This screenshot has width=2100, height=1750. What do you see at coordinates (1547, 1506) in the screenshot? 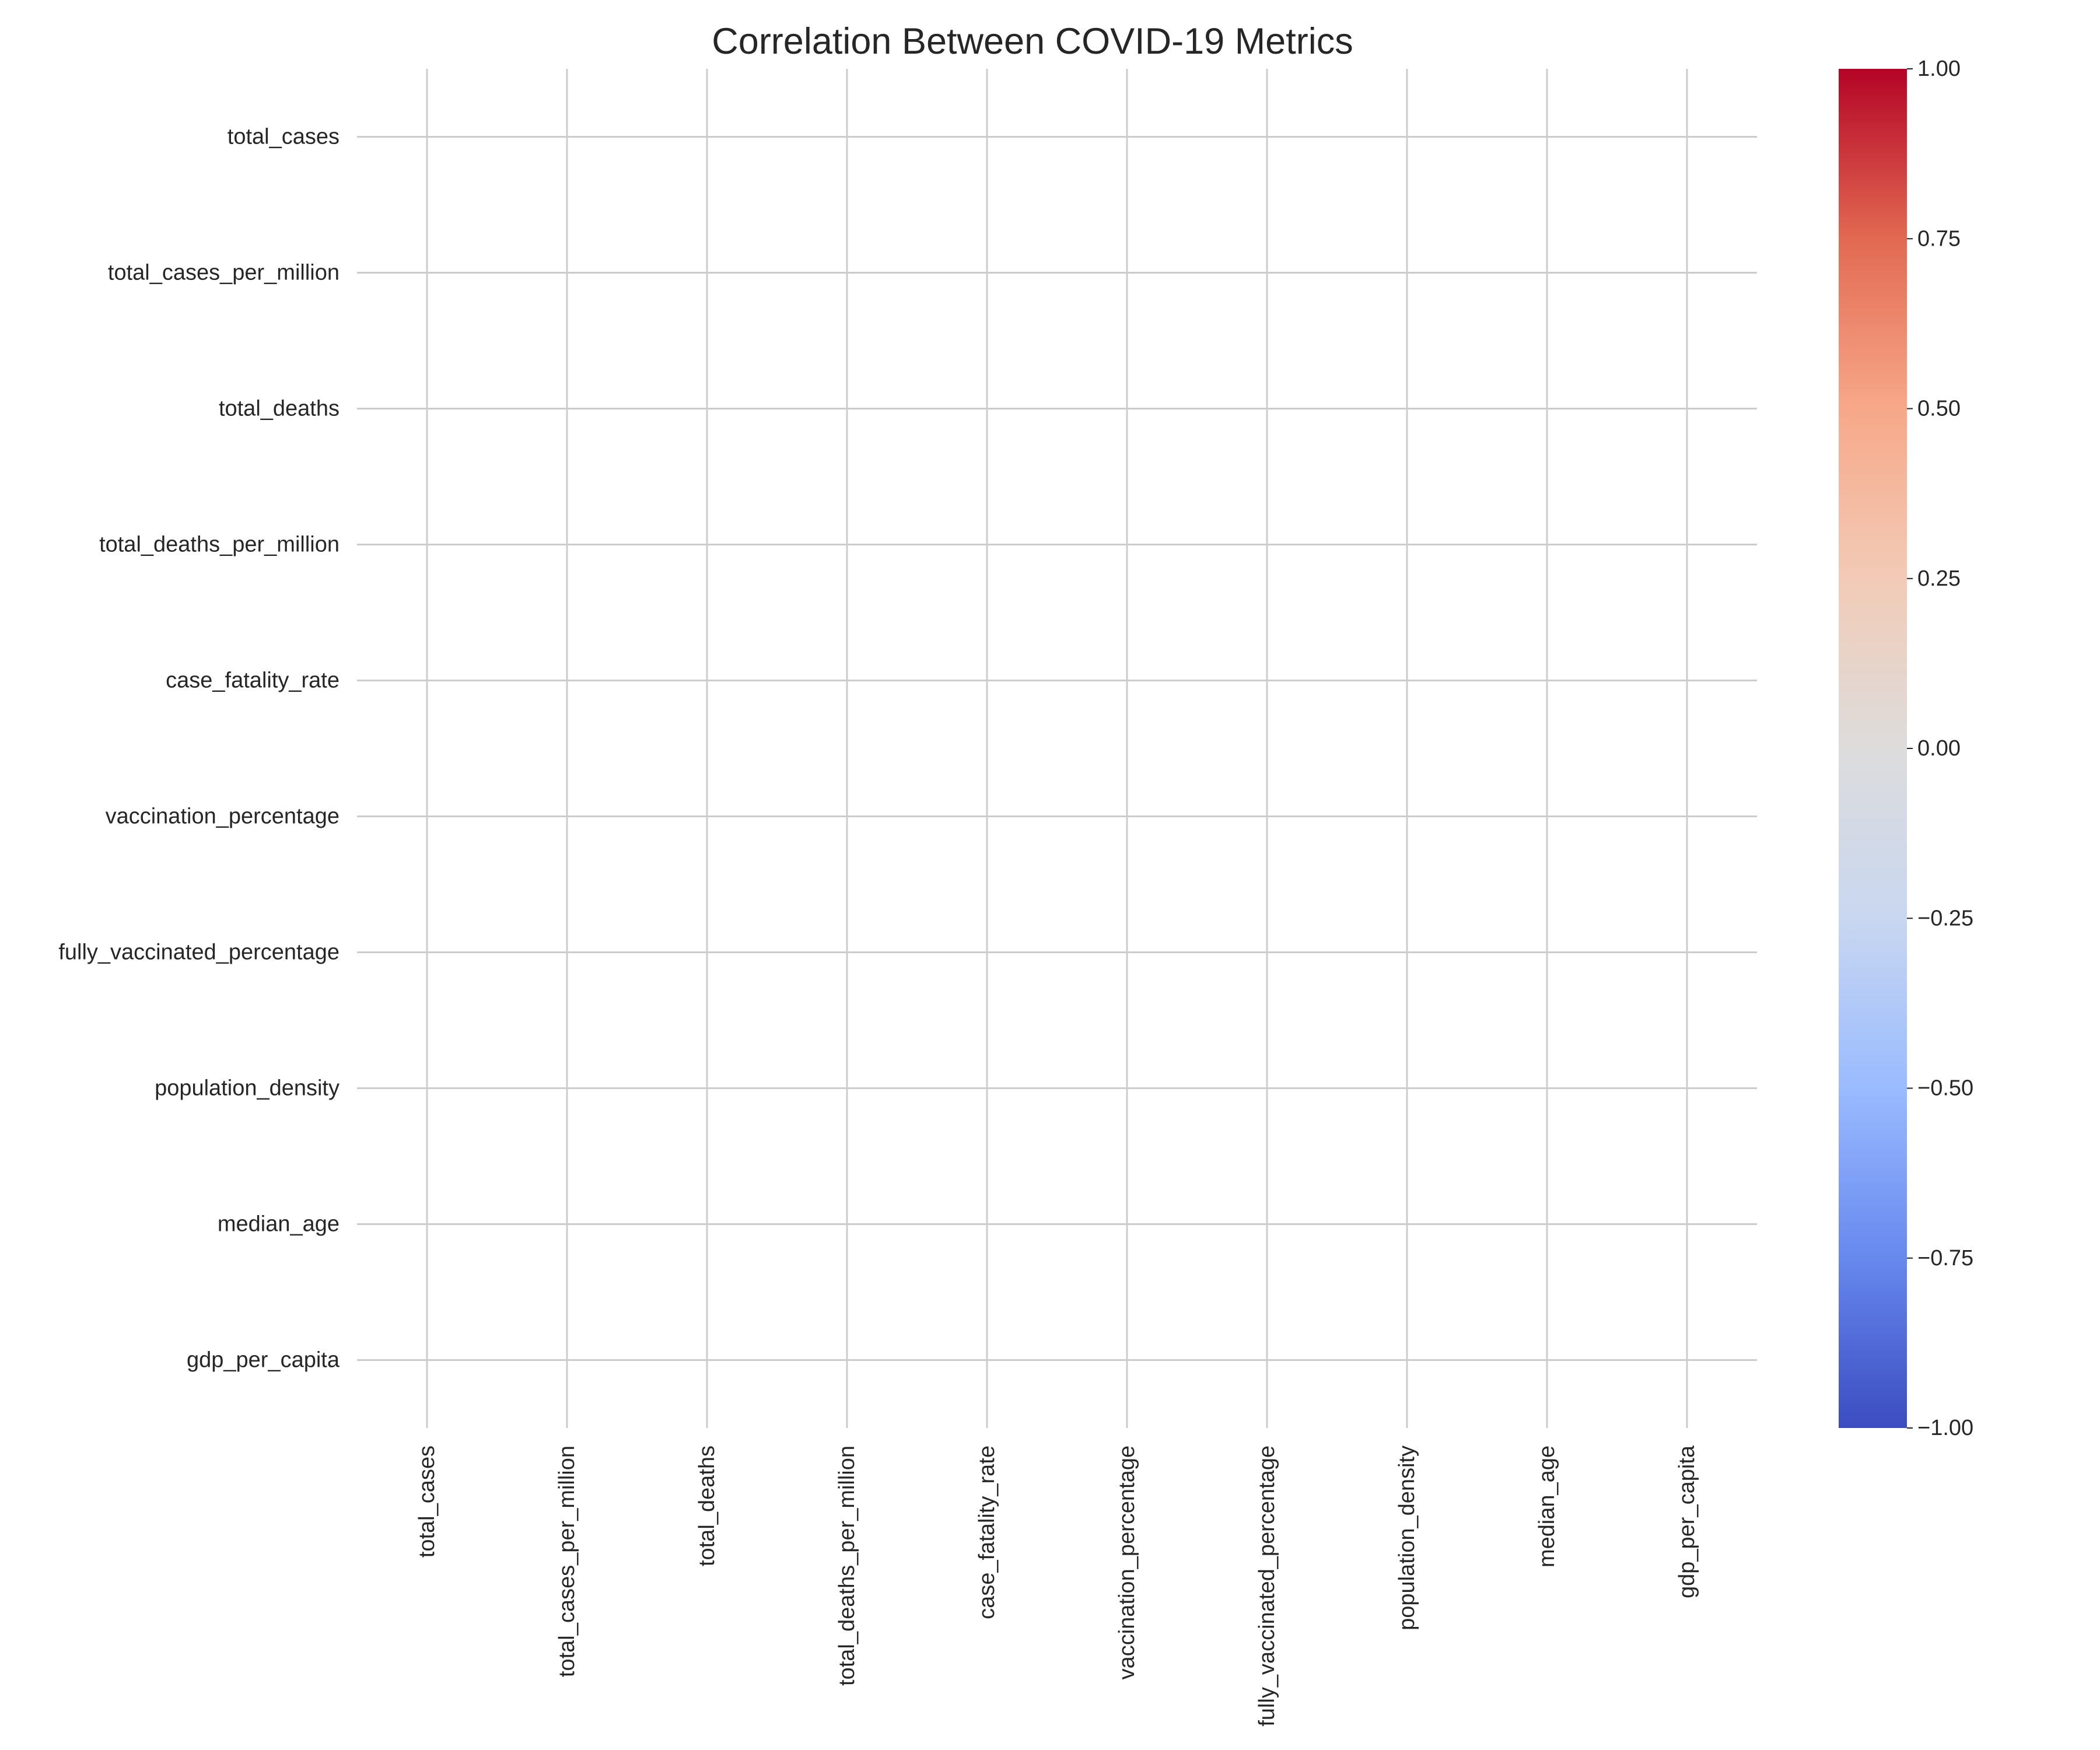
I see `column-label: median_age` at bounding box center [1547, 1506].